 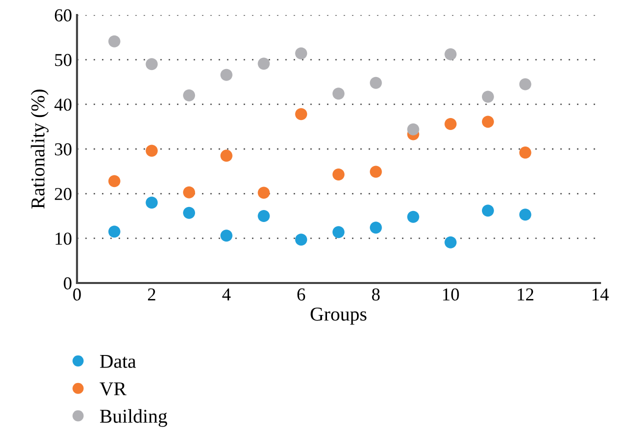 I want to click on y-axis-title: Rationality (%), so click(x=39, y=149).